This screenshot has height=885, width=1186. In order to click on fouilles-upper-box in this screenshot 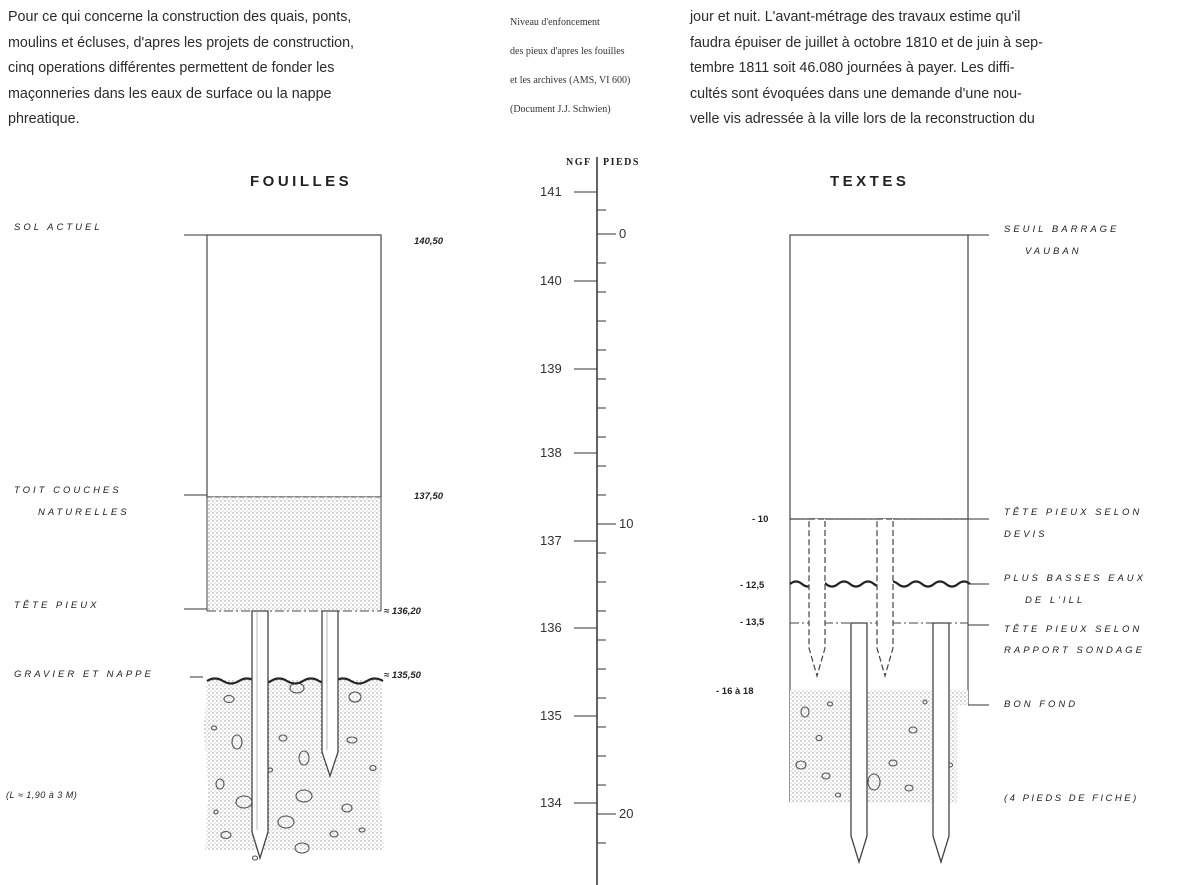, I will do `click(294, 366)`.